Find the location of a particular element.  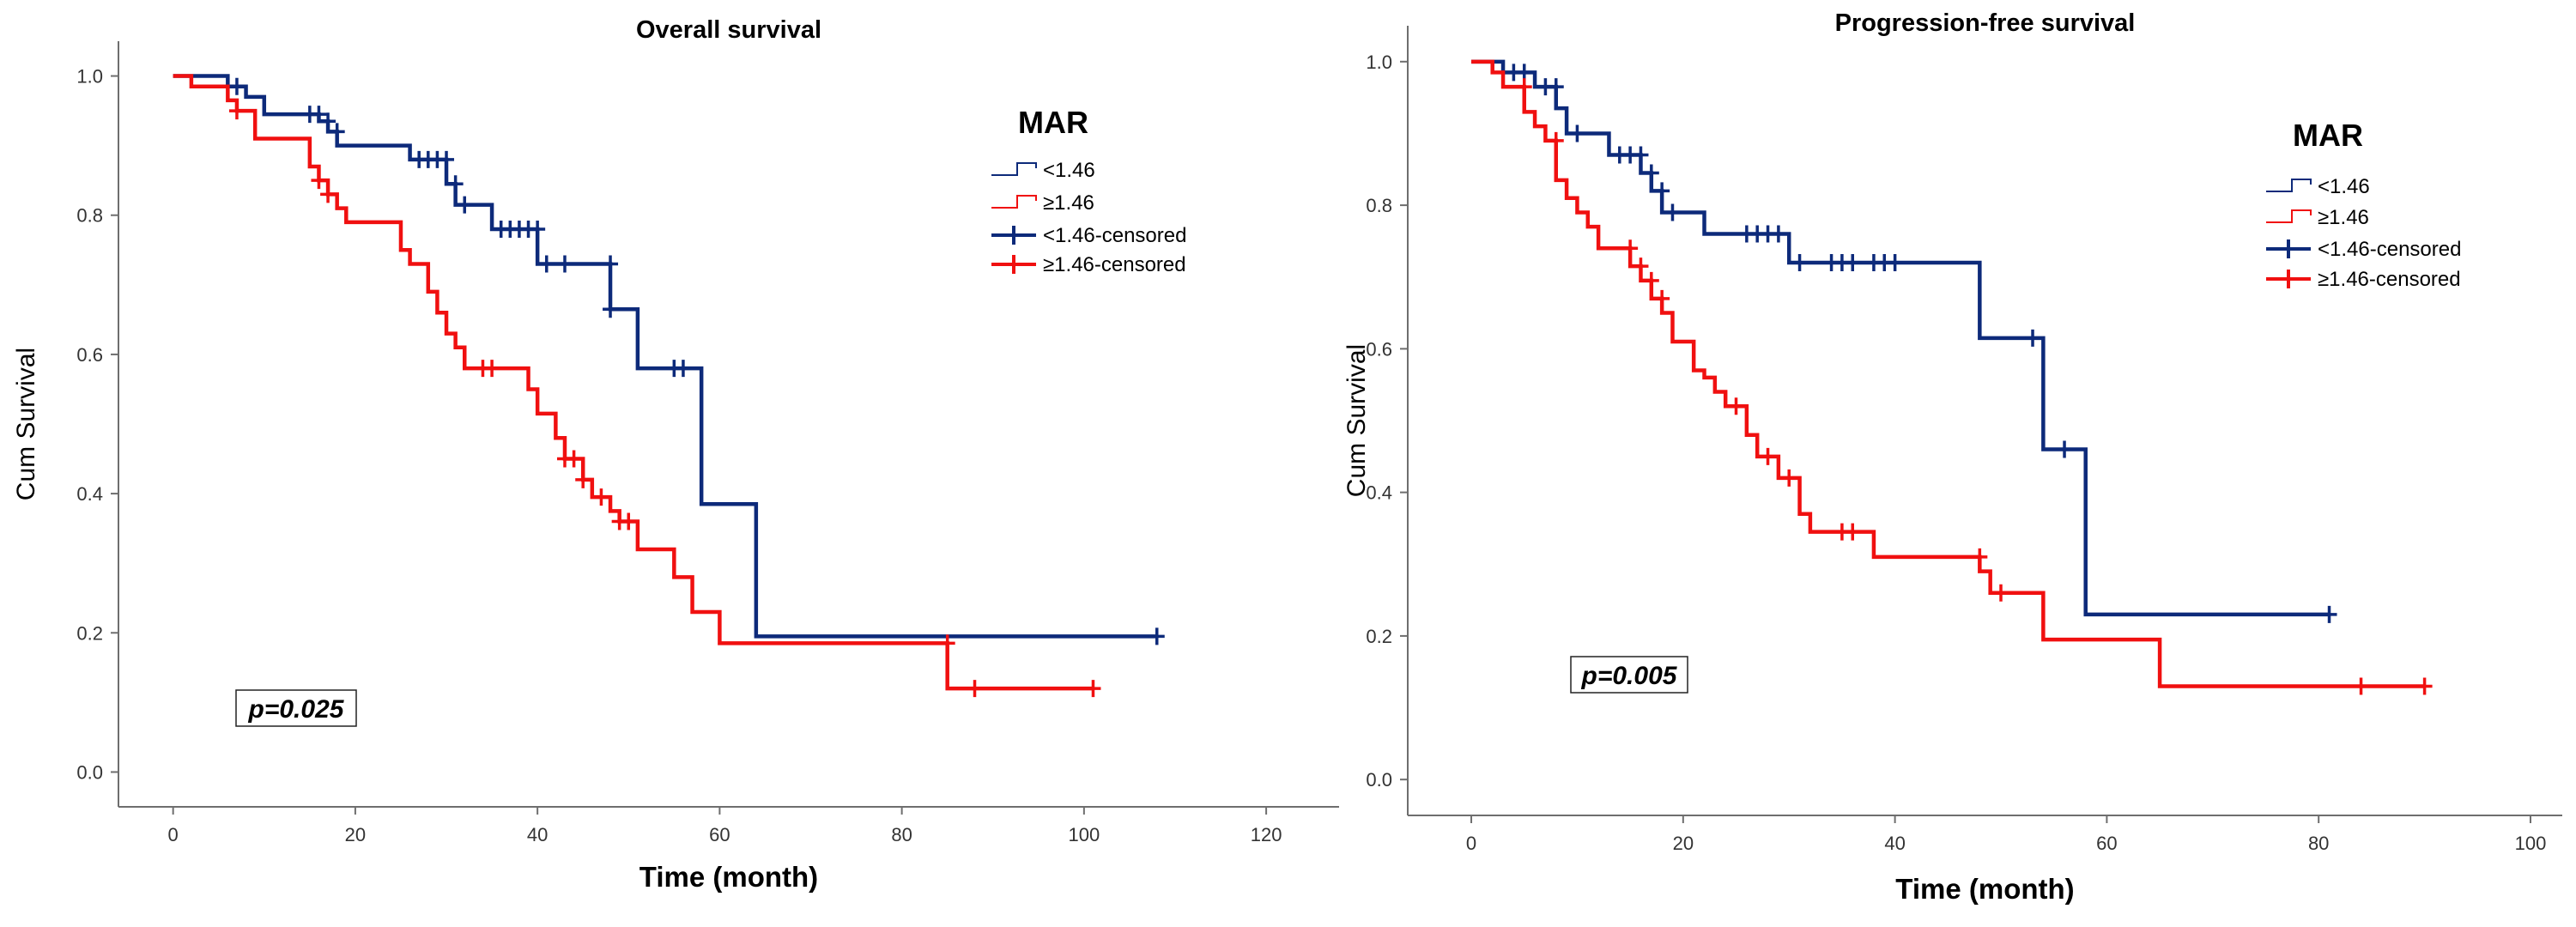

y-tick-label: 0.0 is located at coordinates (1379, 780).